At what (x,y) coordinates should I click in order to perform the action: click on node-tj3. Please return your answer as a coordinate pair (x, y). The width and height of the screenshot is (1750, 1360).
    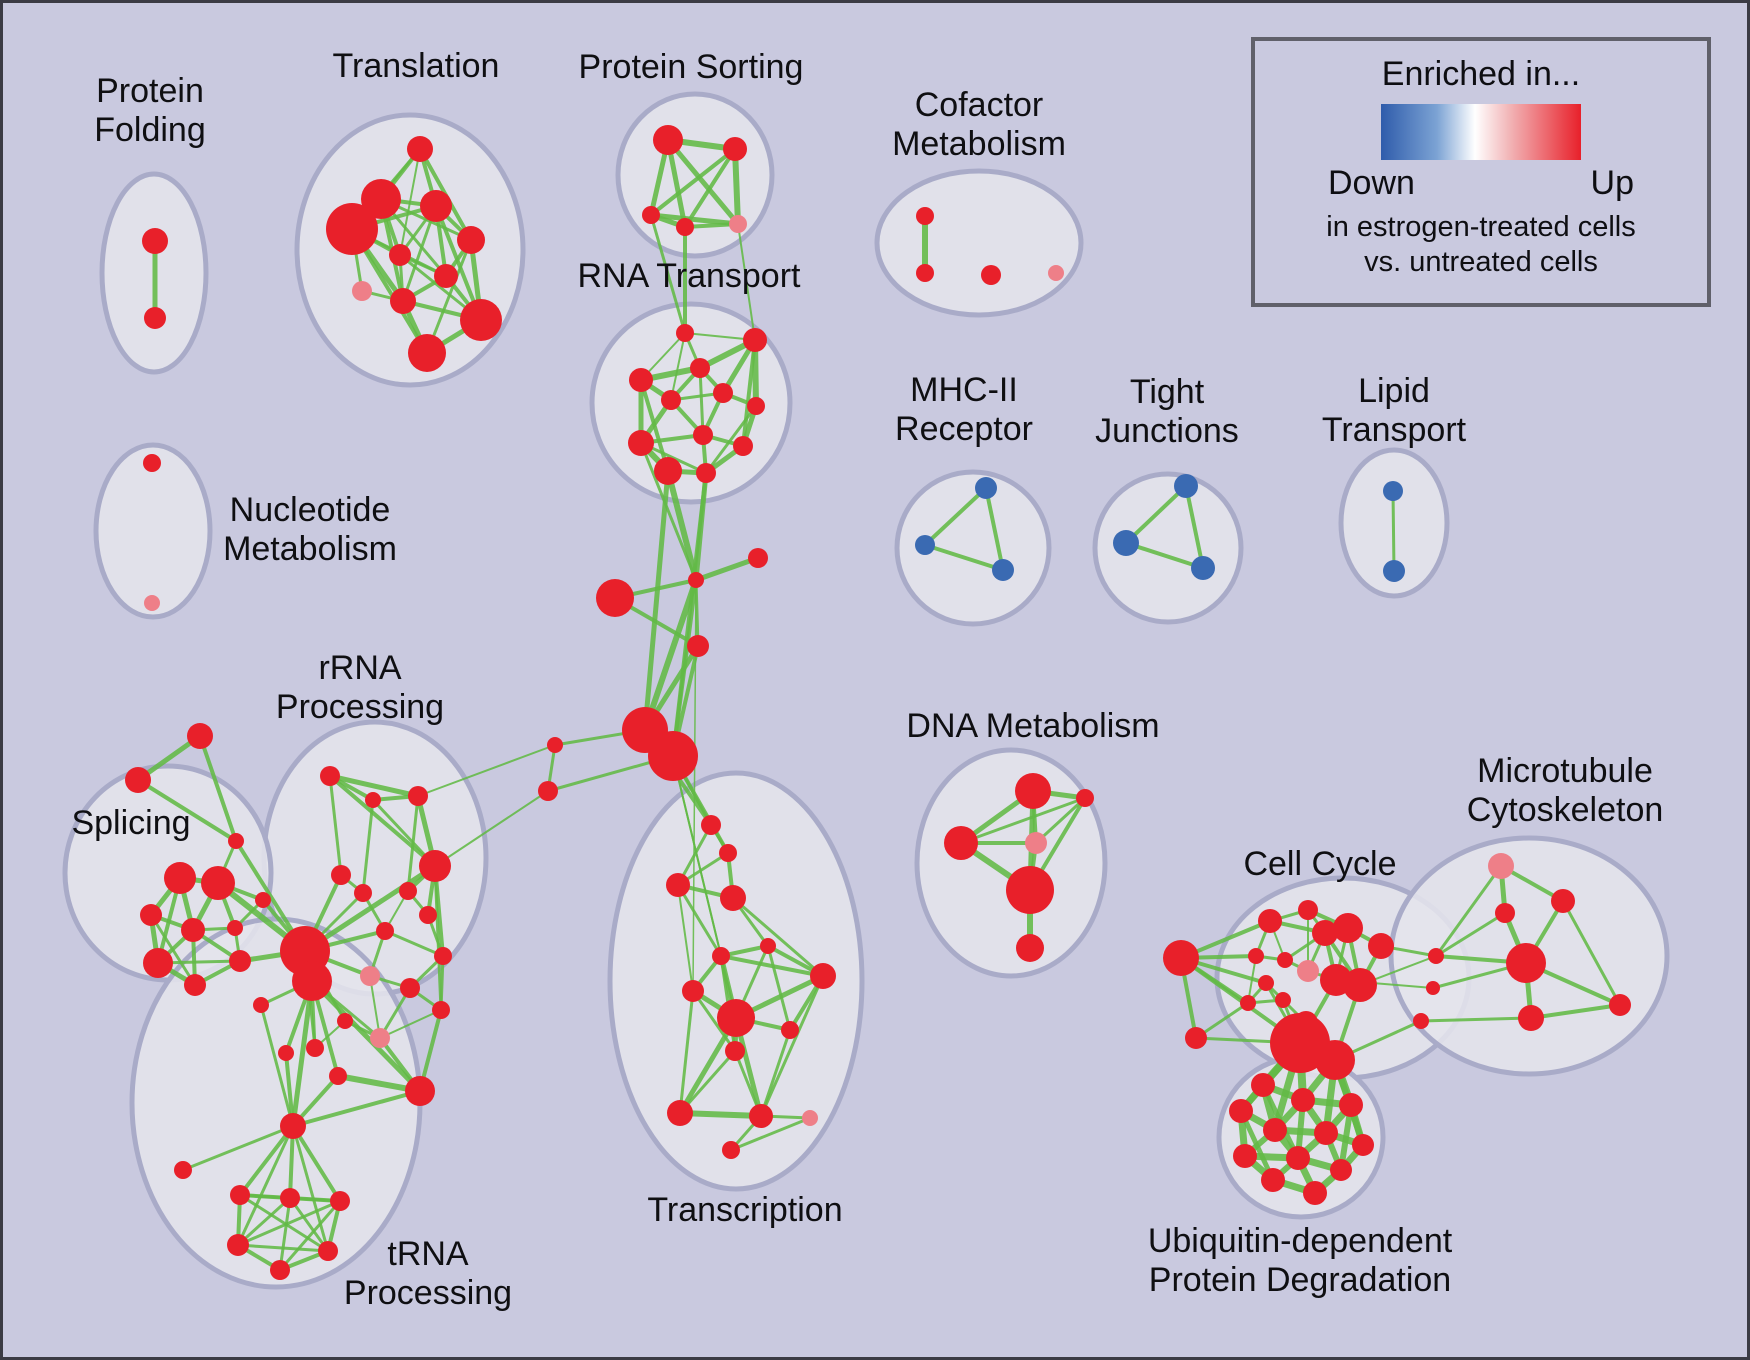
    Looking at the image, I should click on (1203, 568).